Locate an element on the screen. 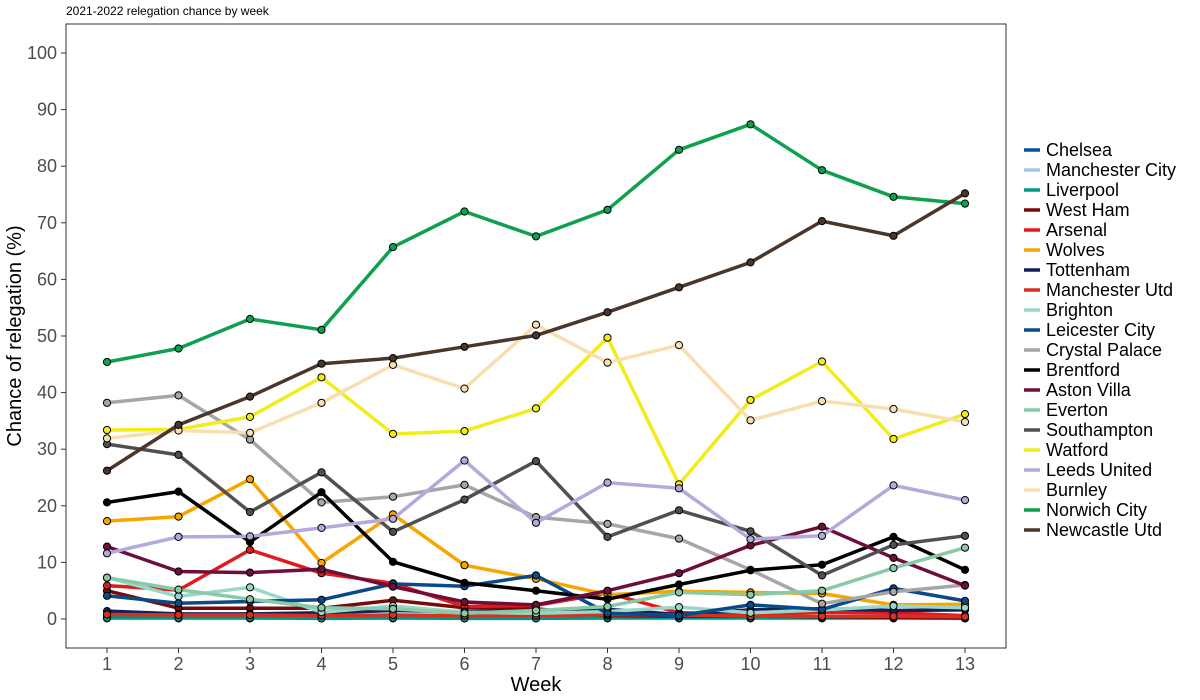  legend-label: Watford is located at coordinates (1077, 450).